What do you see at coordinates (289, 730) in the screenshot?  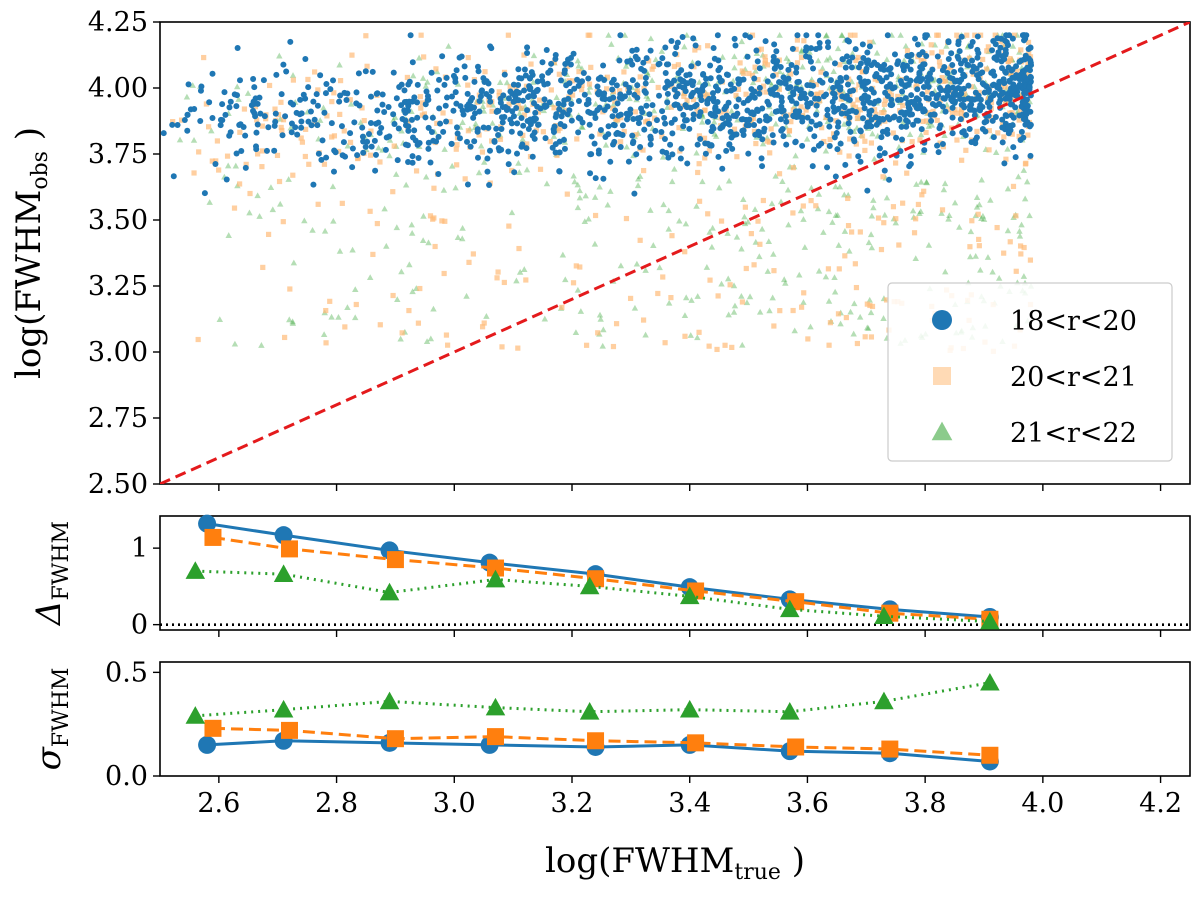 I see `sigma-marker` at bounding box center [289, 730].